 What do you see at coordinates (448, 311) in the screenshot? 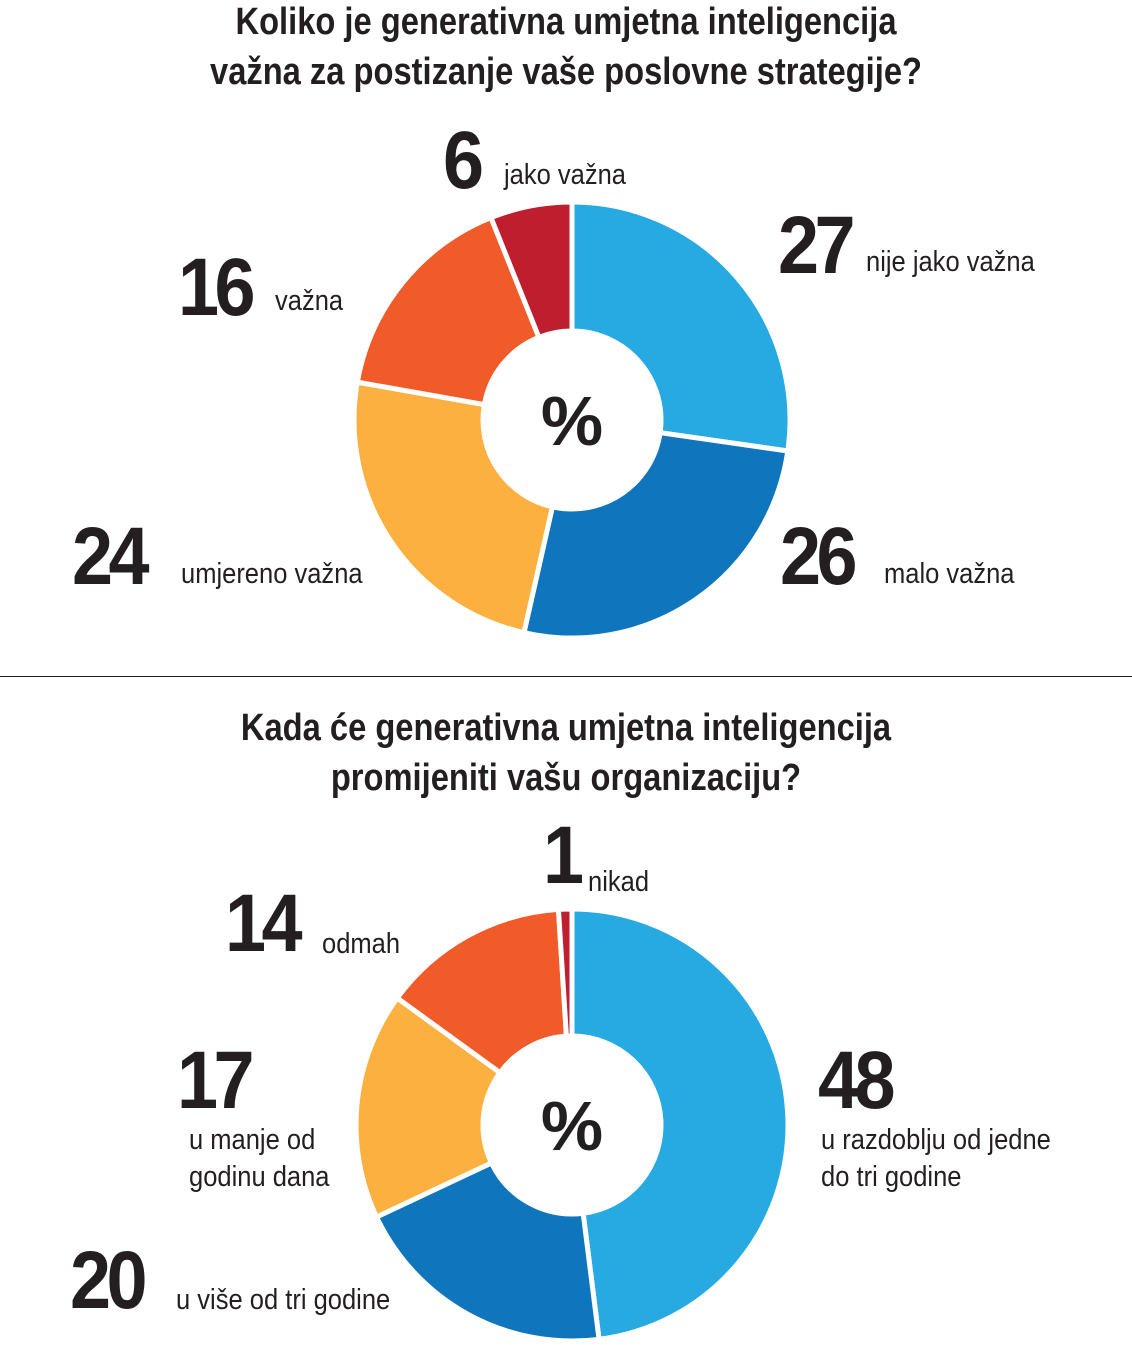
I see `donut-slice-važna` at bounding box center [448, 311].